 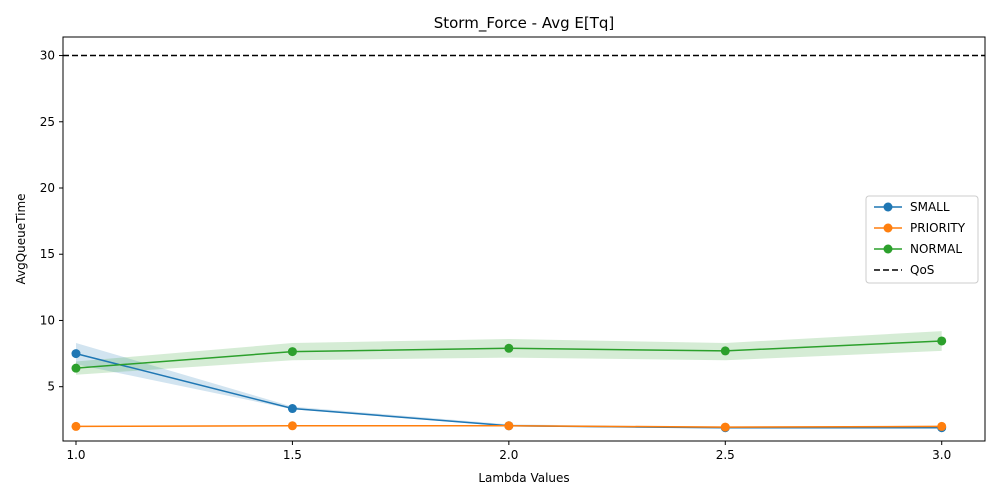 What do you see at coordinates (47, 56) in the screenshot?
I see `y-tick-label: 30` at bounding box center [47, 56].